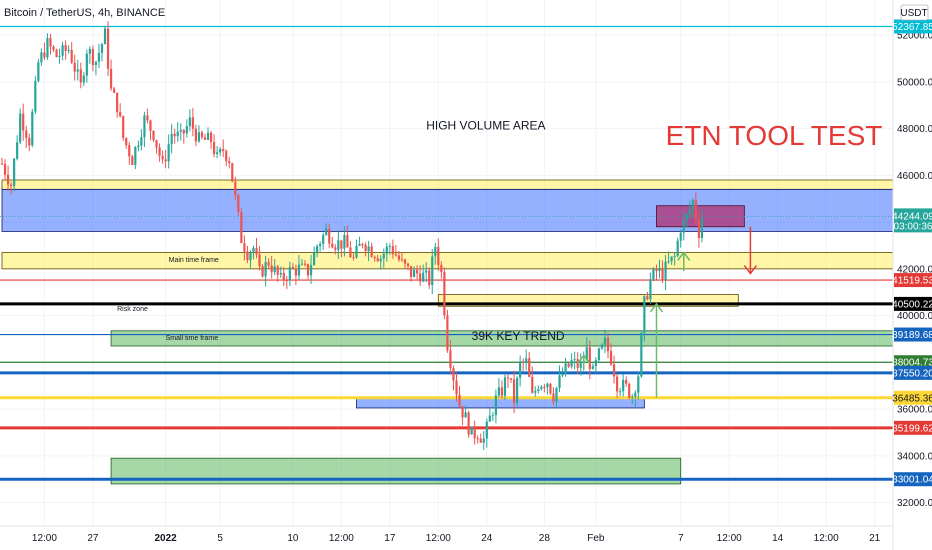 Image resolution: width=932 pixels, height=550 pixels. Describe the element at coordinates (596, 538) in the screenshot. I see `time-tick-label: Feb` at that location.